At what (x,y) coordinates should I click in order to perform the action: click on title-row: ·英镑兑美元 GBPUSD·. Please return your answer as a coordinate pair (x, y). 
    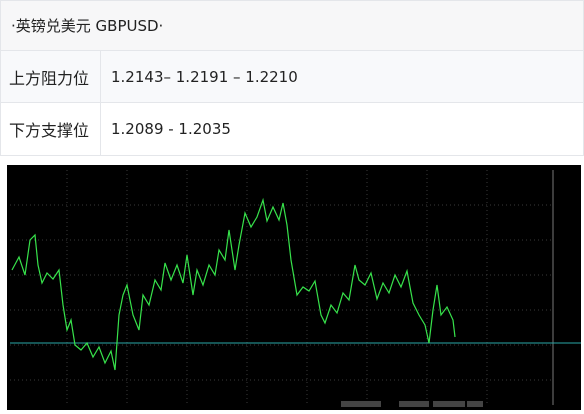
    Looking at the image, I should click on (292, 25).